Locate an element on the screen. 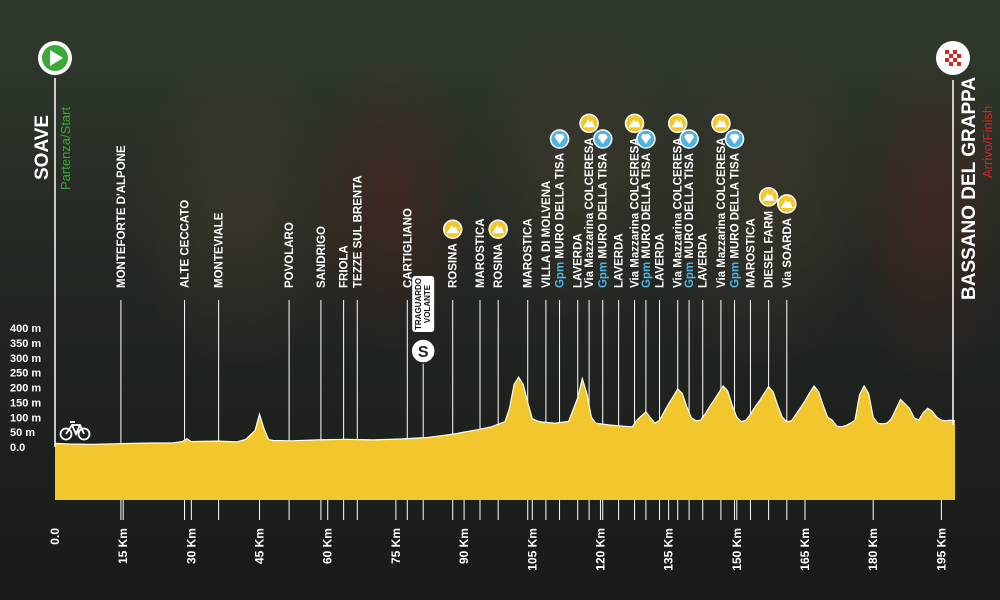  x-tick-label: 180 Km is located at coordinates (873, 549).